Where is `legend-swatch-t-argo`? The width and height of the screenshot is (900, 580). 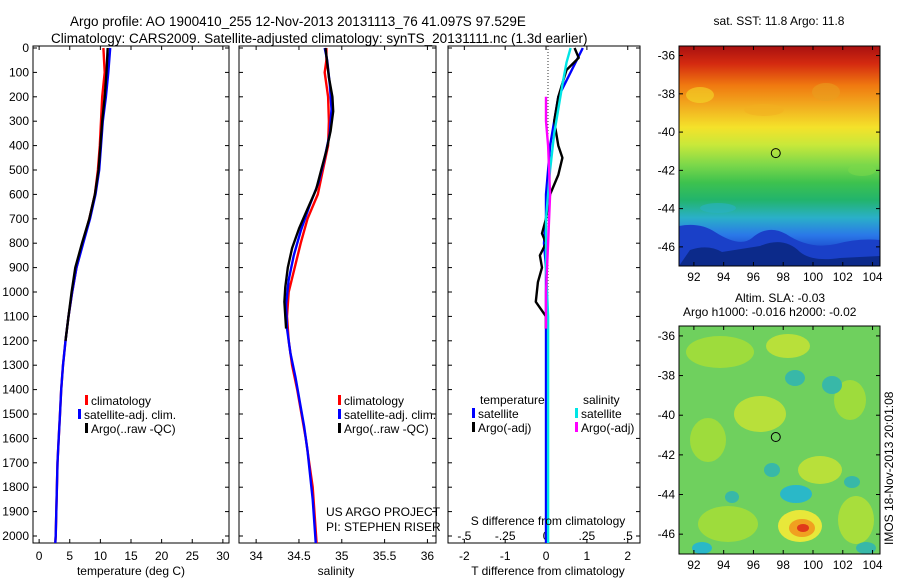
legend-swatch-t-argo is located at coordinates (473, 427).